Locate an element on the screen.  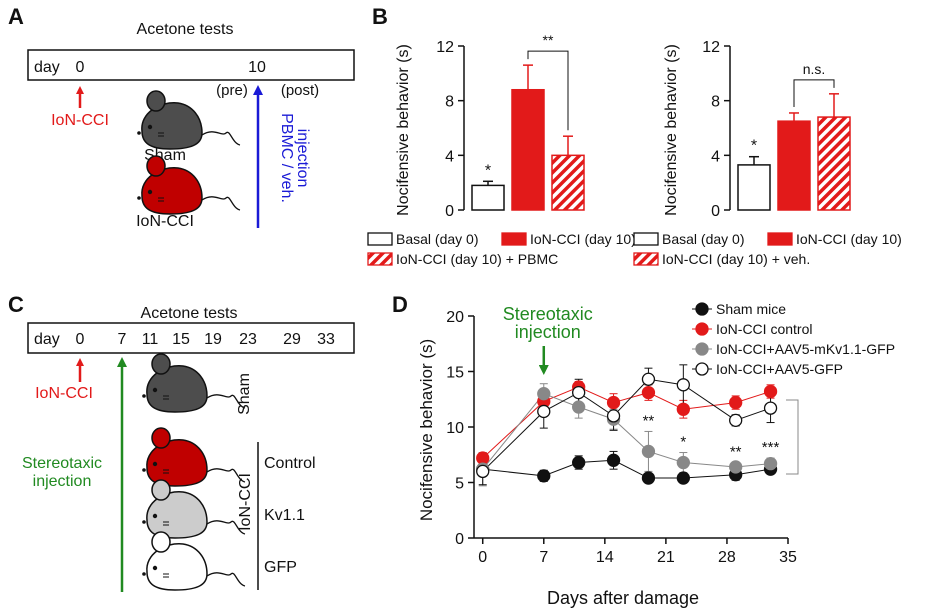
panel-d-label: D is located at coordinates (400, 304).